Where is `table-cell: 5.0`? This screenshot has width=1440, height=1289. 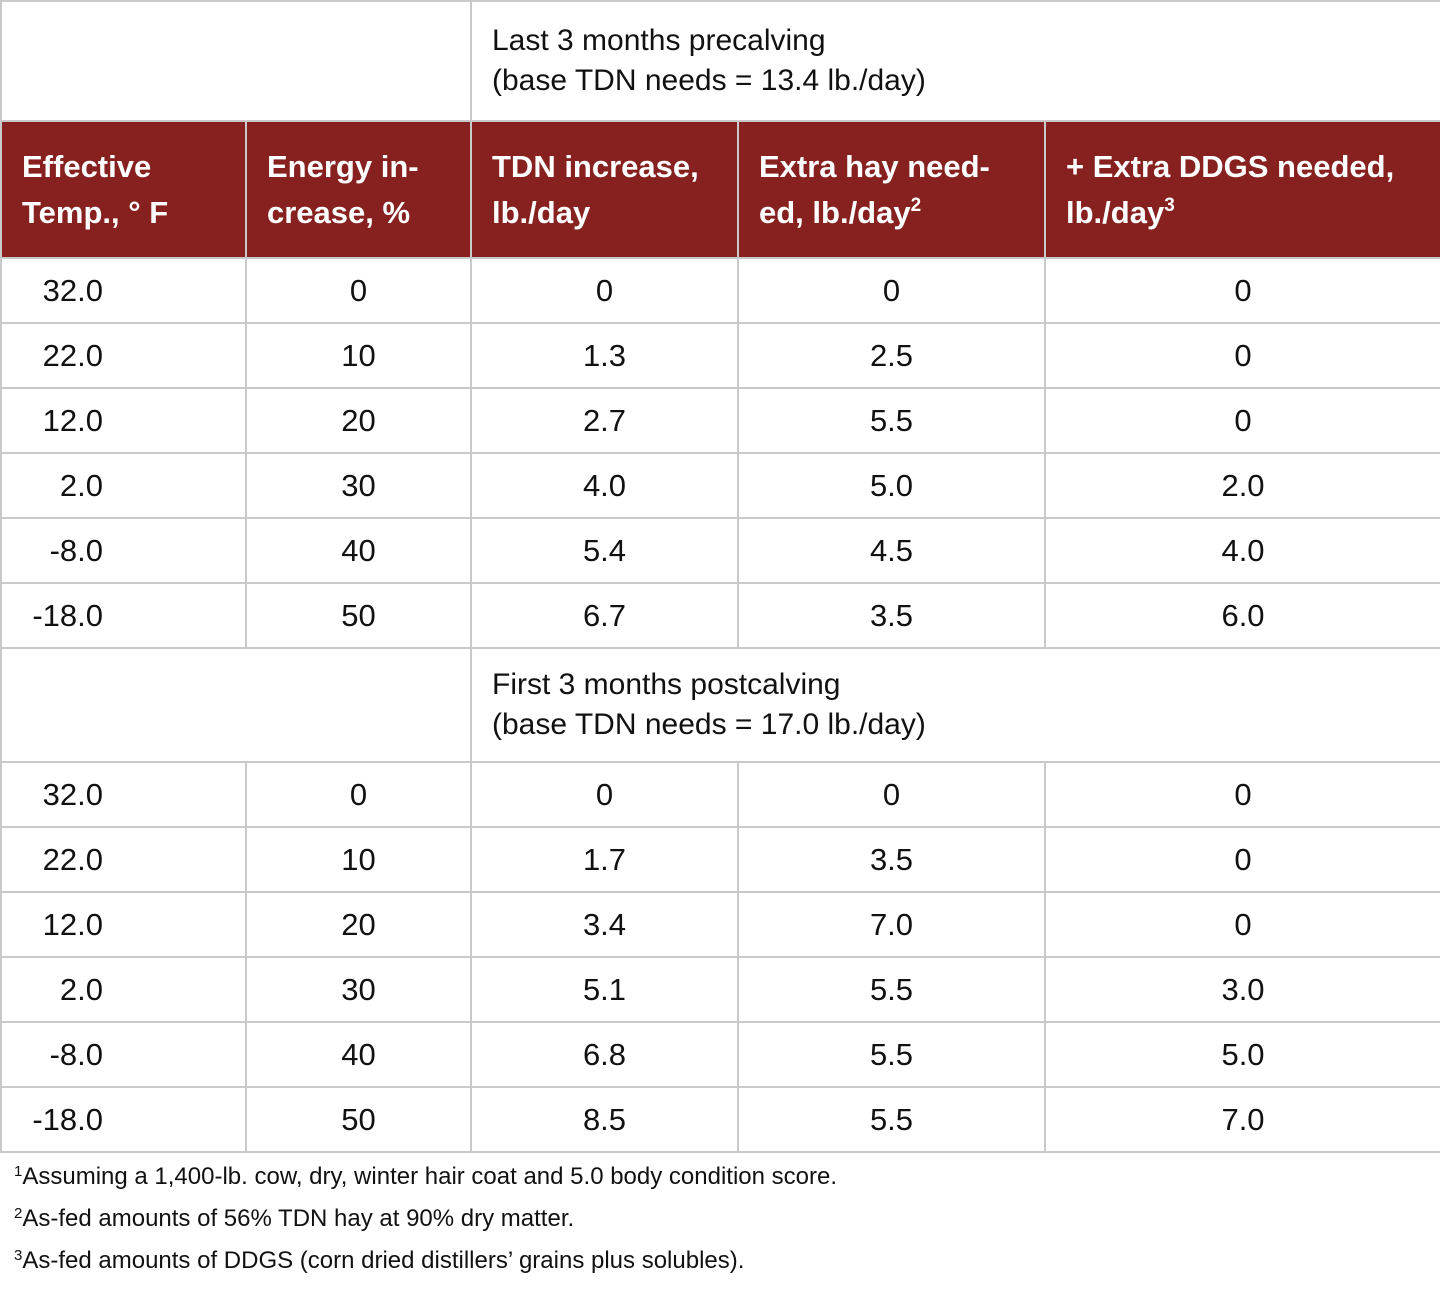 table-cell: 5.0 is located at coordinates (1241, 1054).